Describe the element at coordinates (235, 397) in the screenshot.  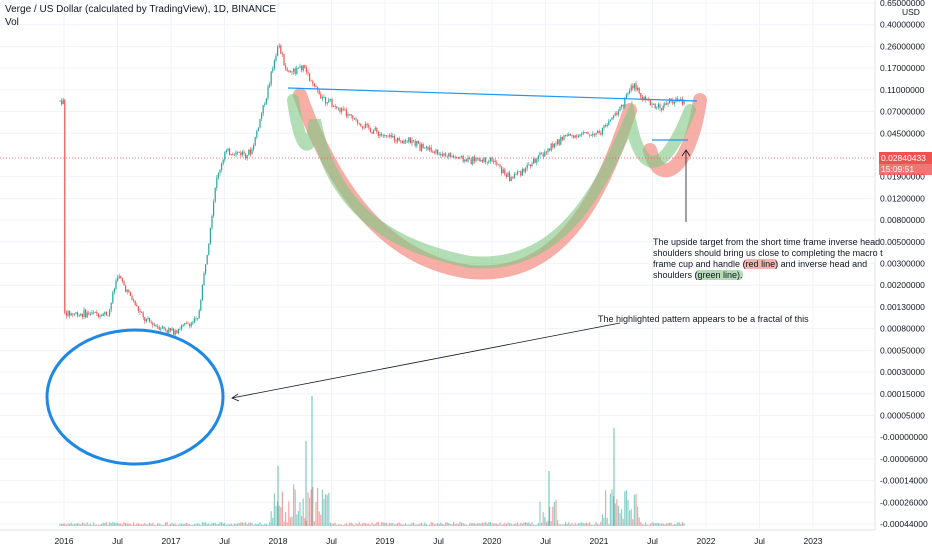
I see `arrow-head-icon` at that location.